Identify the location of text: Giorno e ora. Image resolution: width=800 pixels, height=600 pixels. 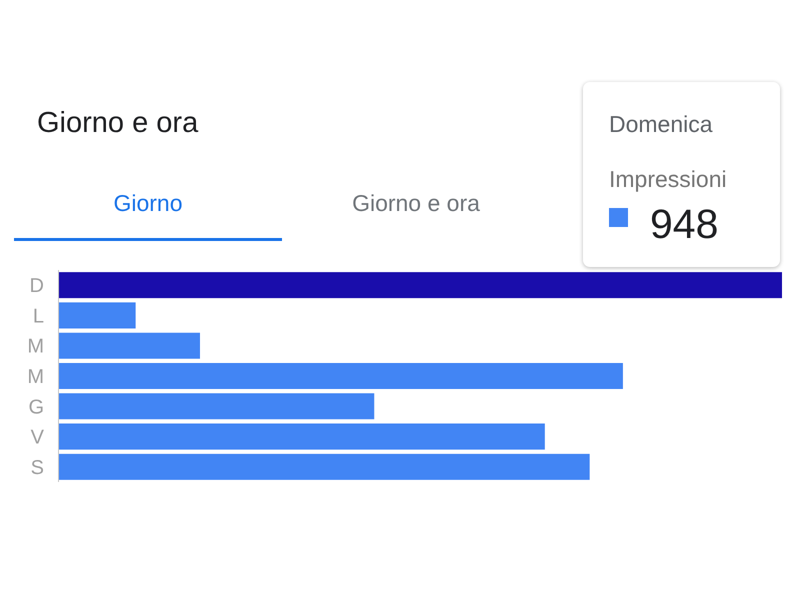
(416, 203).